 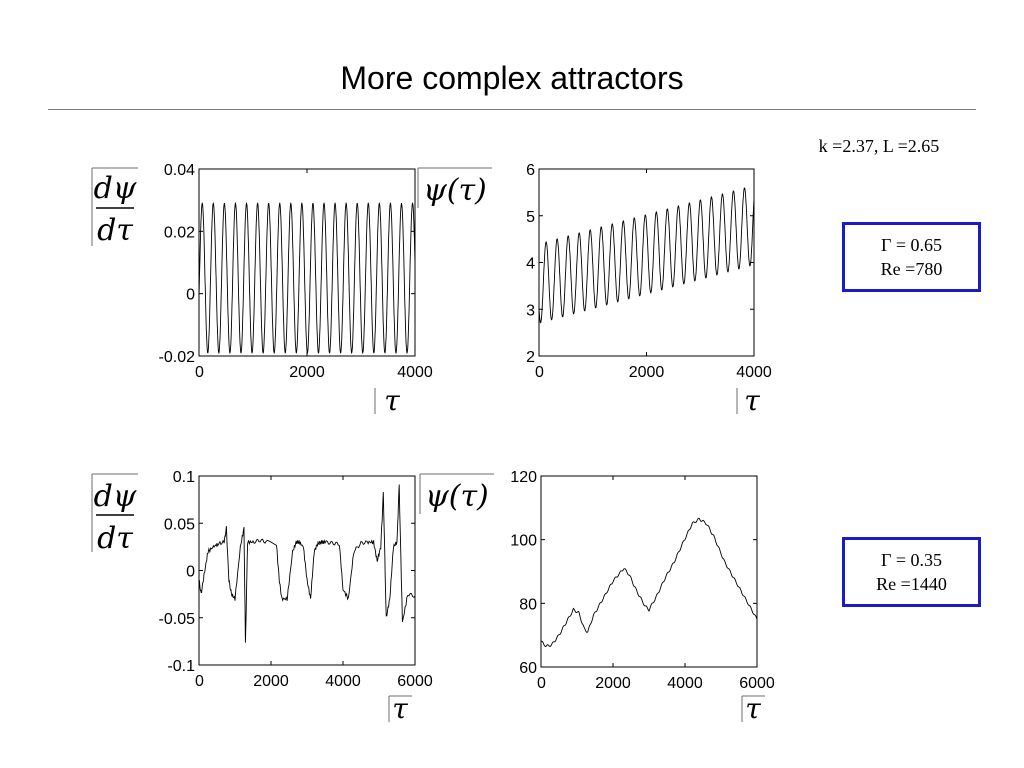 I want to click on y-tick-label: 6, so click(x=530, y=170).